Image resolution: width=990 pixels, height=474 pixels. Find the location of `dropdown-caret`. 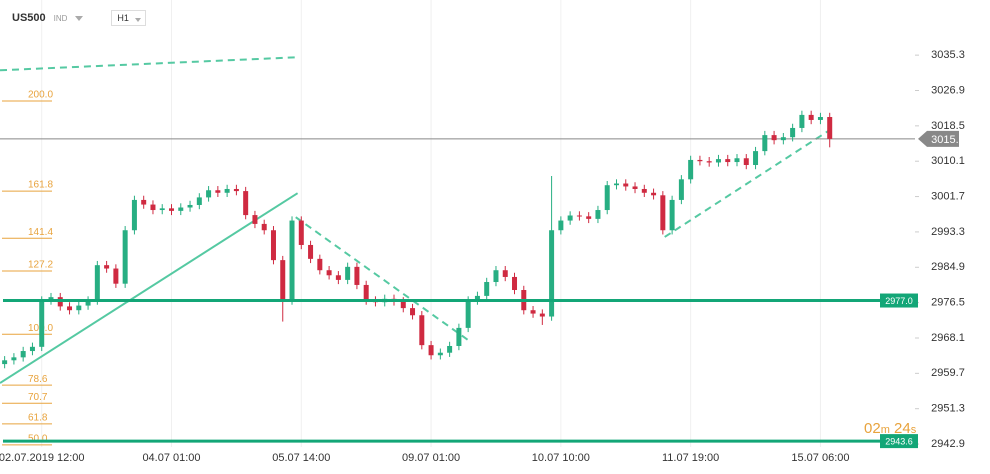

dropdown-caret is located at coordinates (79, 18).